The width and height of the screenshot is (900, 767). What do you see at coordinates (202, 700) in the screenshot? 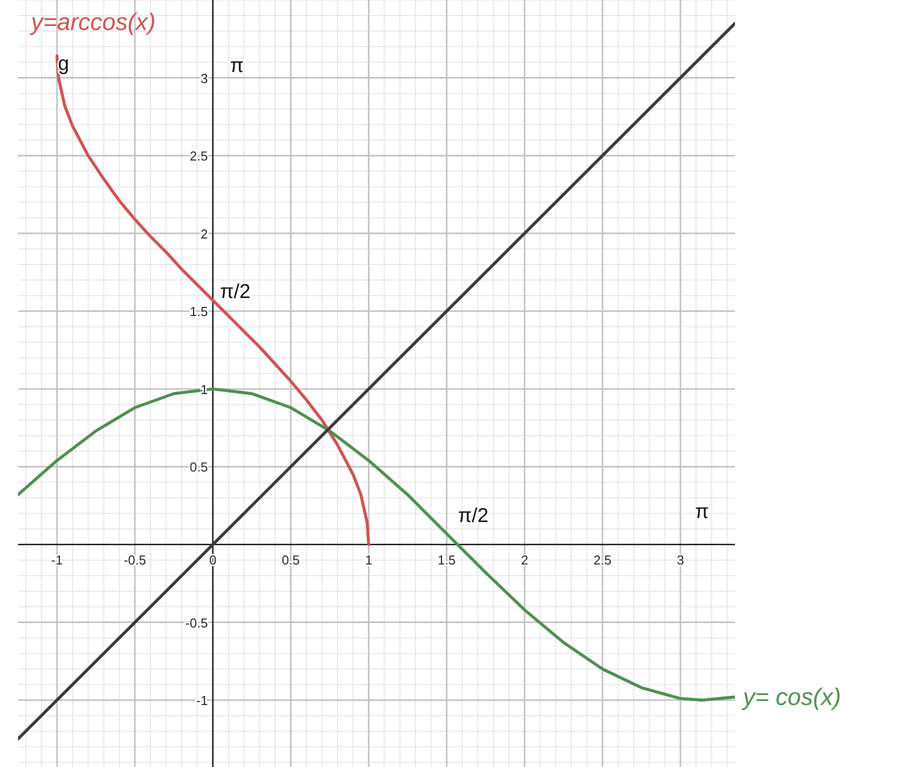
I see `y-tick-label: -1` at bounding box center [202, 700].